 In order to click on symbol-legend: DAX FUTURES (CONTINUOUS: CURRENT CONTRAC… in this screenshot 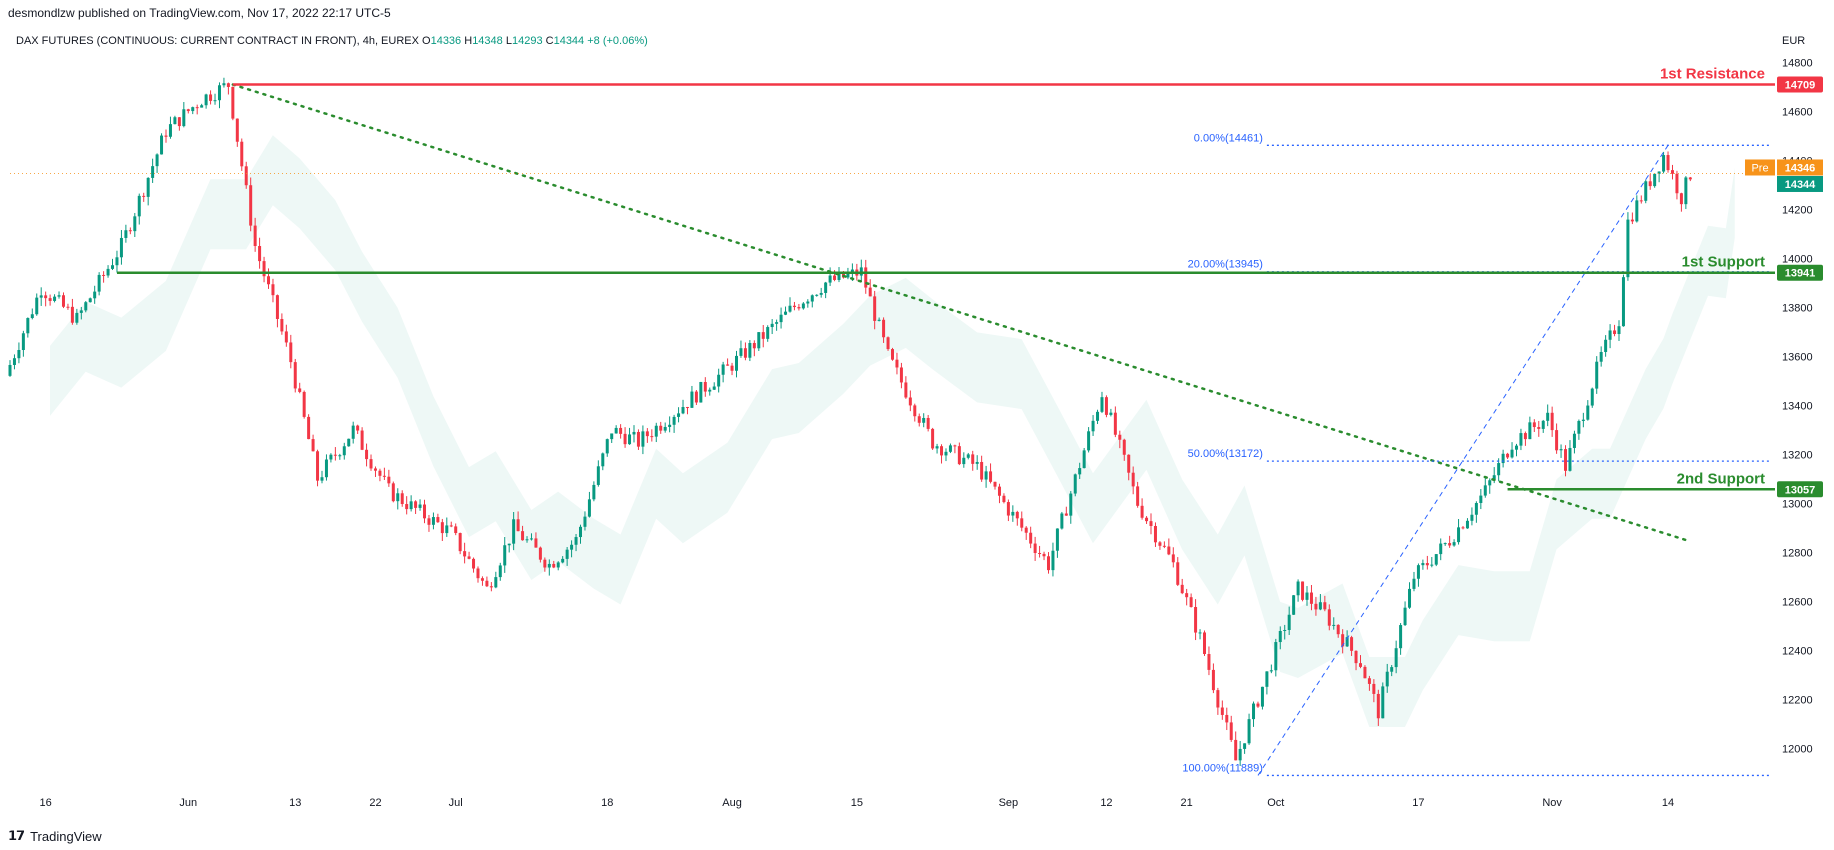, I will do `click(332, 41)`.